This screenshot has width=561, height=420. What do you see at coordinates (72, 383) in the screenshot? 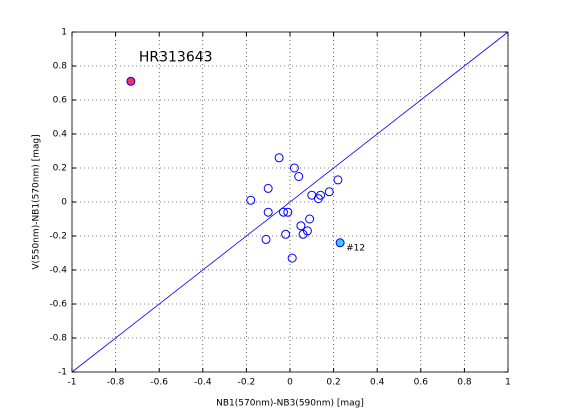
I see `x-tick-label: -1` at bounding box center [72, 383].